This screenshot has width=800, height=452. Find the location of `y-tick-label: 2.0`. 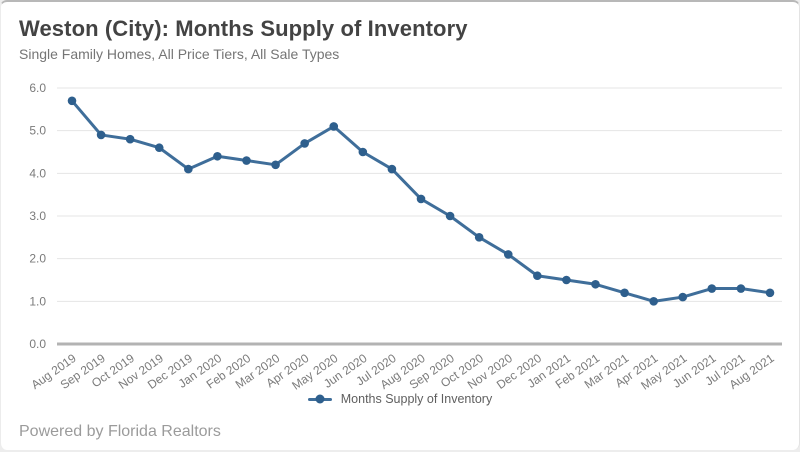

y-tick-label: 2.0 is located at coordinates (37, 259).